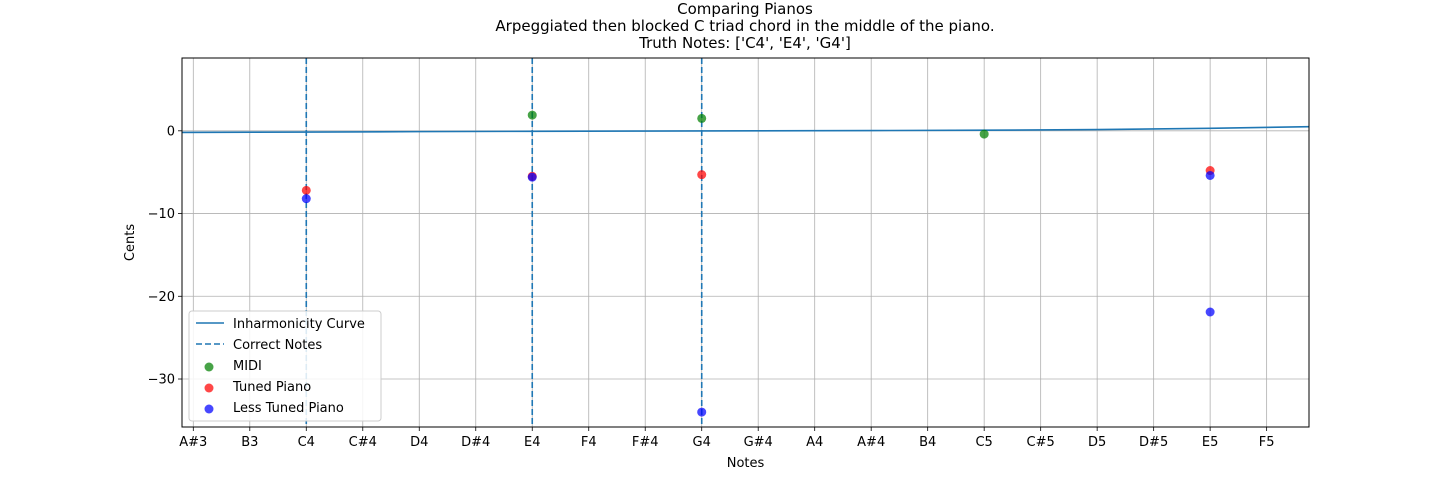 The height and width of the screenshot is (480, 1454). I want to click on x-tick-label: E5, so click(1210, 442).